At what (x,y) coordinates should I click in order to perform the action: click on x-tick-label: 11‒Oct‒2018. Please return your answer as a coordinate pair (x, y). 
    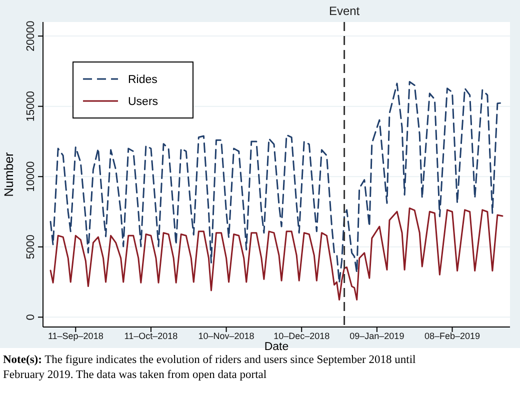
    Looking at the image, I should click on (151, 336).